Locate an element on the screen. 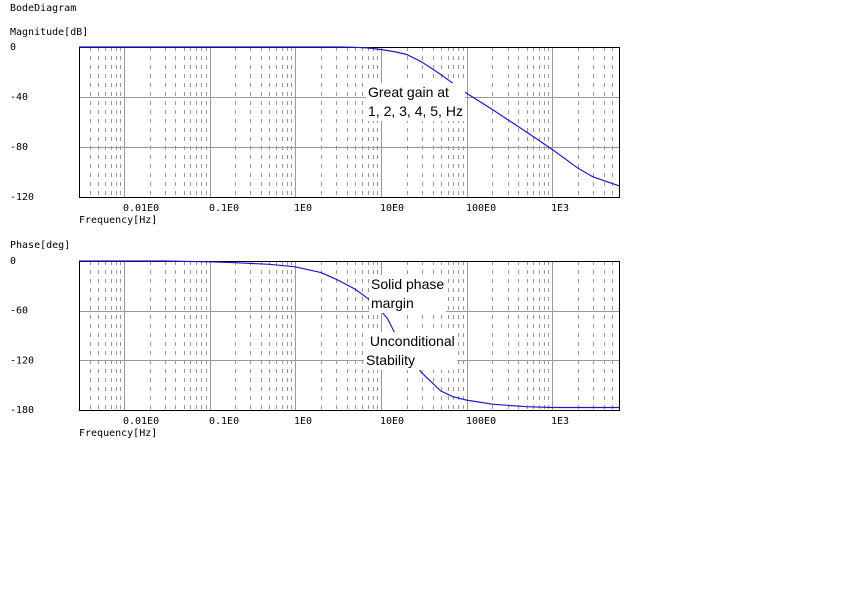 The height and width of the screenshot is (610, 867). magnitude-axis-label: Magnitude[dB] is located at coordinates (49, 32).